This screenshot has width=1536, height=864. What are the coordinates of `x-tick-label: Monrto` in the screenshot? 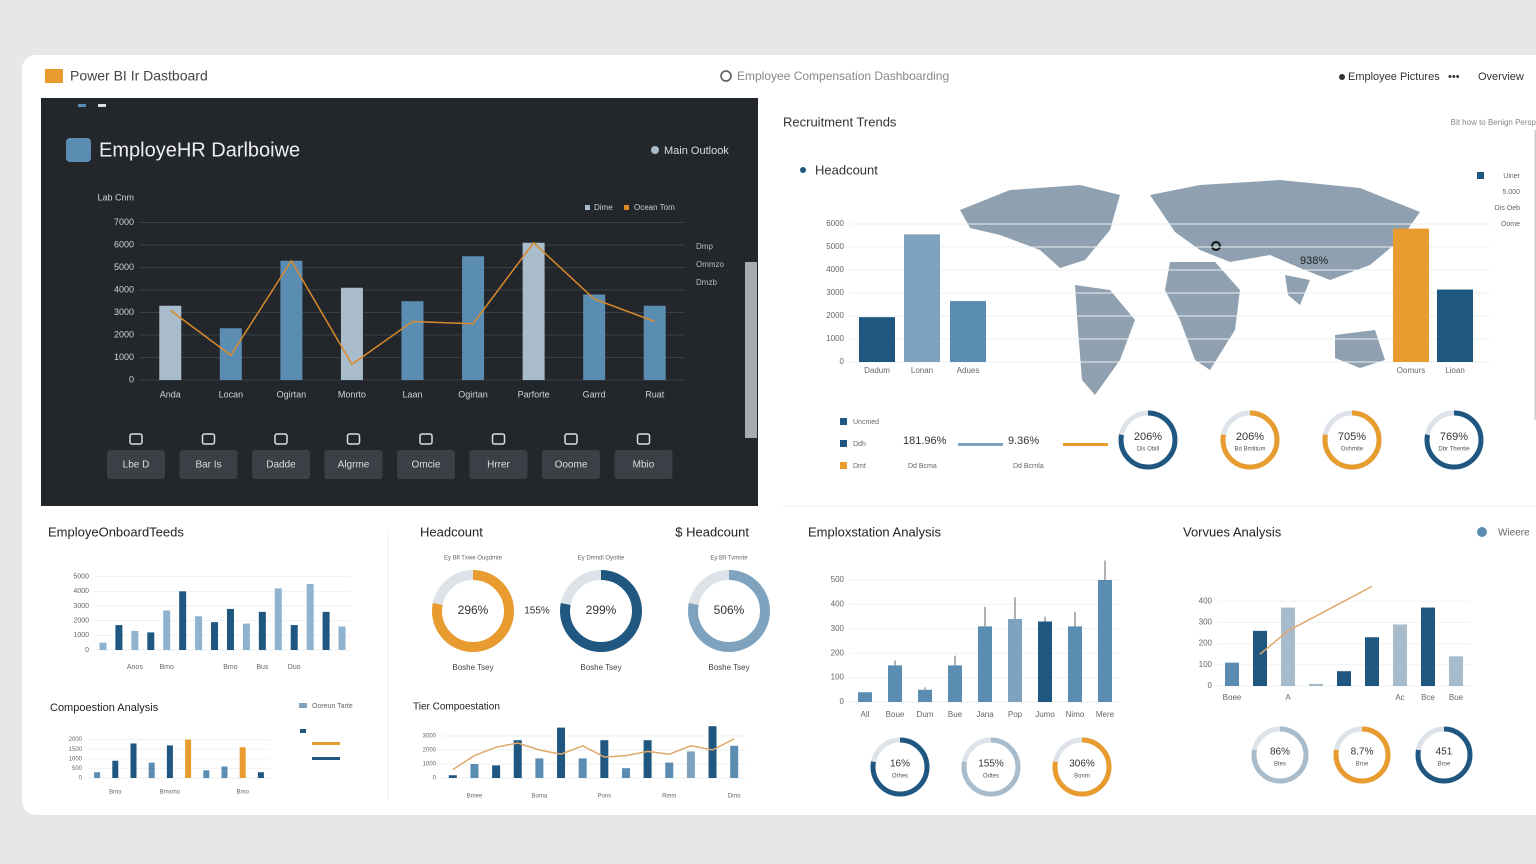 It's located at (352, 394).